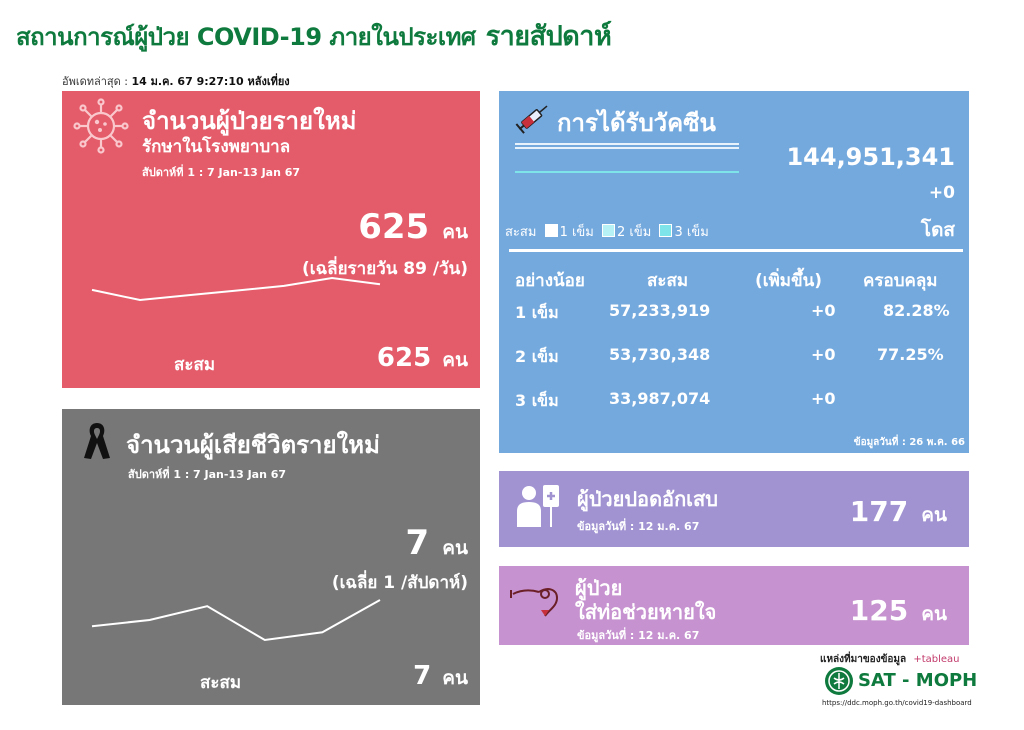  Describe the element at coordinates (521, 232) in the screenshot. I see `vaccine-legend-label: สะสม` at that location.